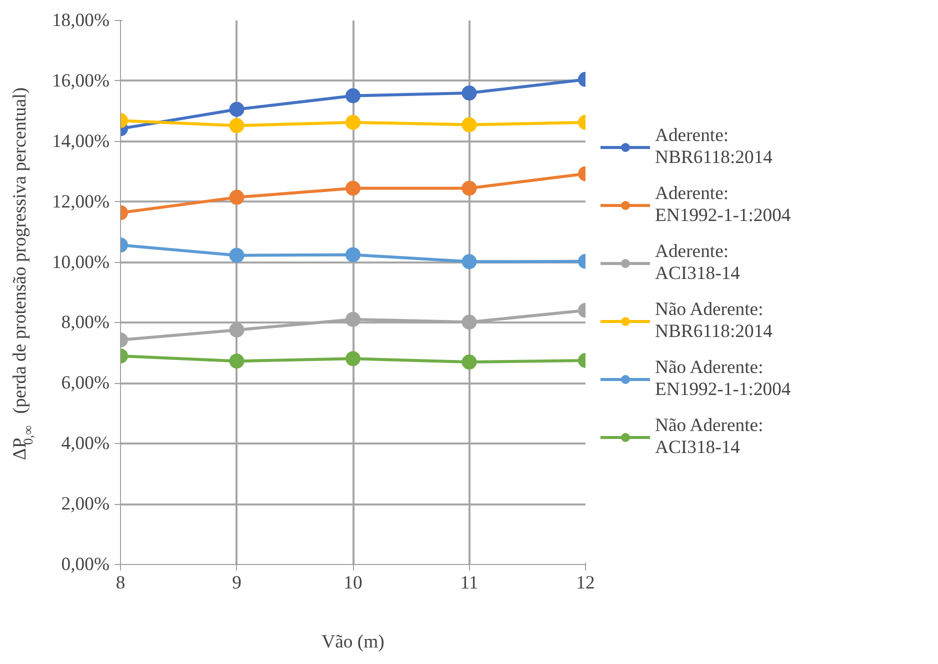  What do you see at coordinates (85, 443) in the screenshot?
I see `y-tick-label: 4,00%` at bounding box center [85, 443].